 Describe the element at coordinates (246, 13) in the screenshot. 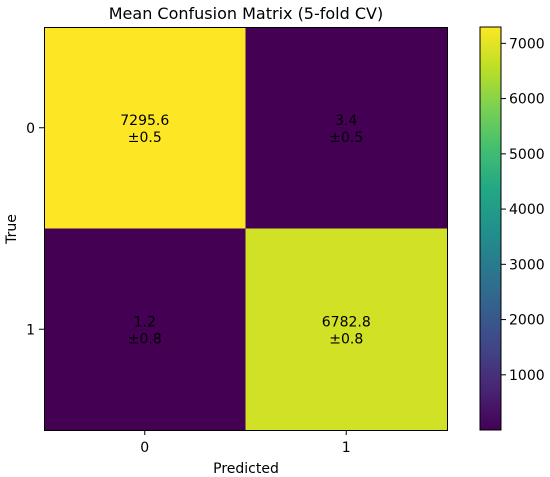

I see `chart-title: Mean Confusion Matrix (5-fold CV)` at that location.